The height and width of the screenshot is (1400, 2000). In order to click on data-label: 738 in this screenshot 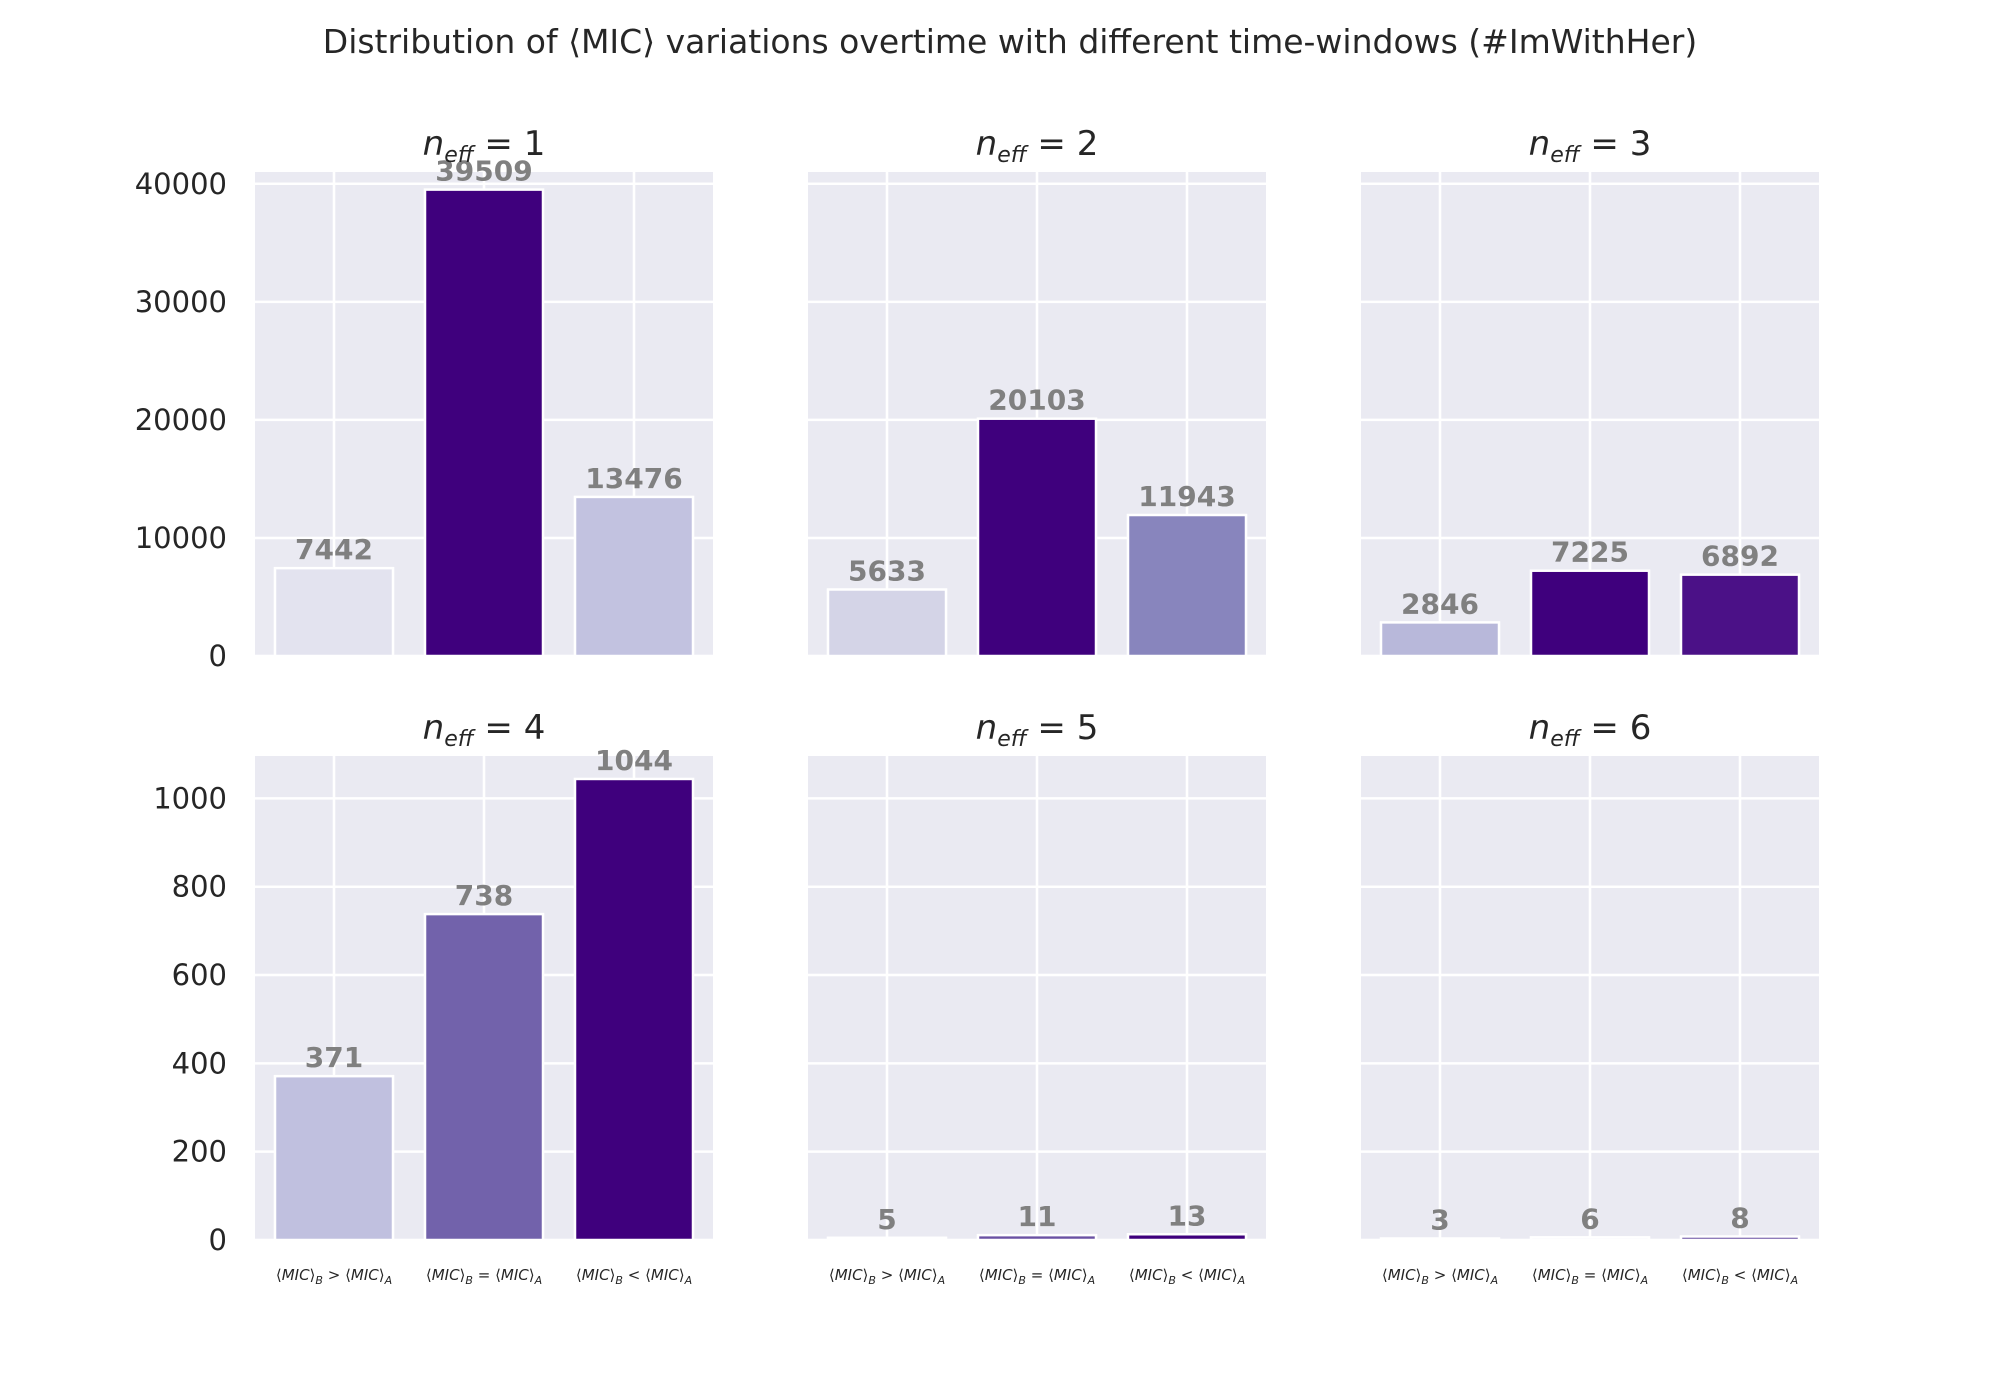, I will do `click(484, 895)`.